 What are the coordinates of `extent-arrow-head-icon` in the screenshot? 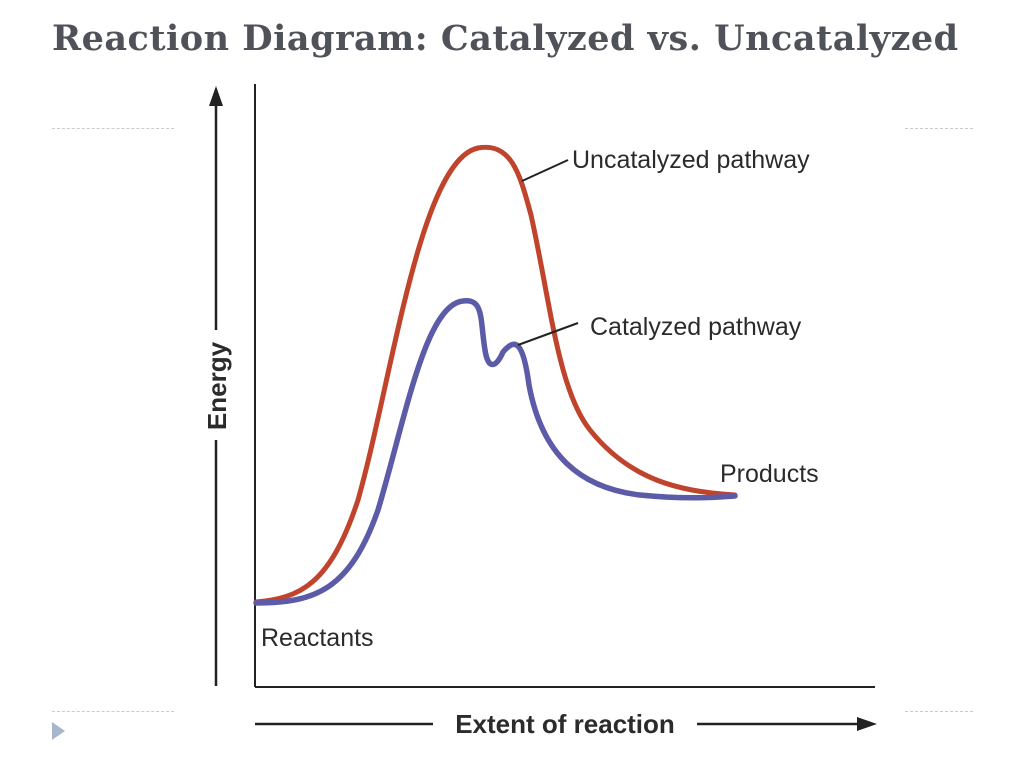 It's located at (867, 724).